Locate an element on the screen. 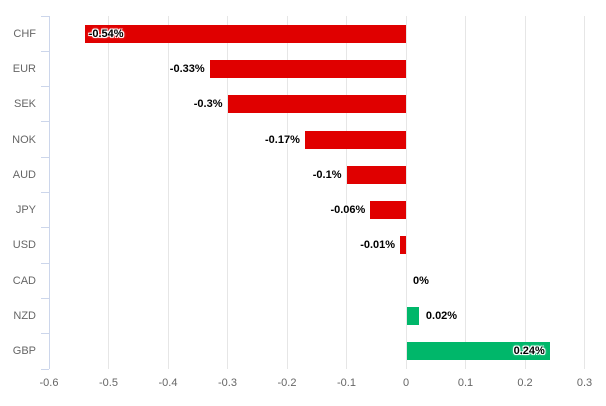  data-label: 0.02% is located at coordinates (441, 316).